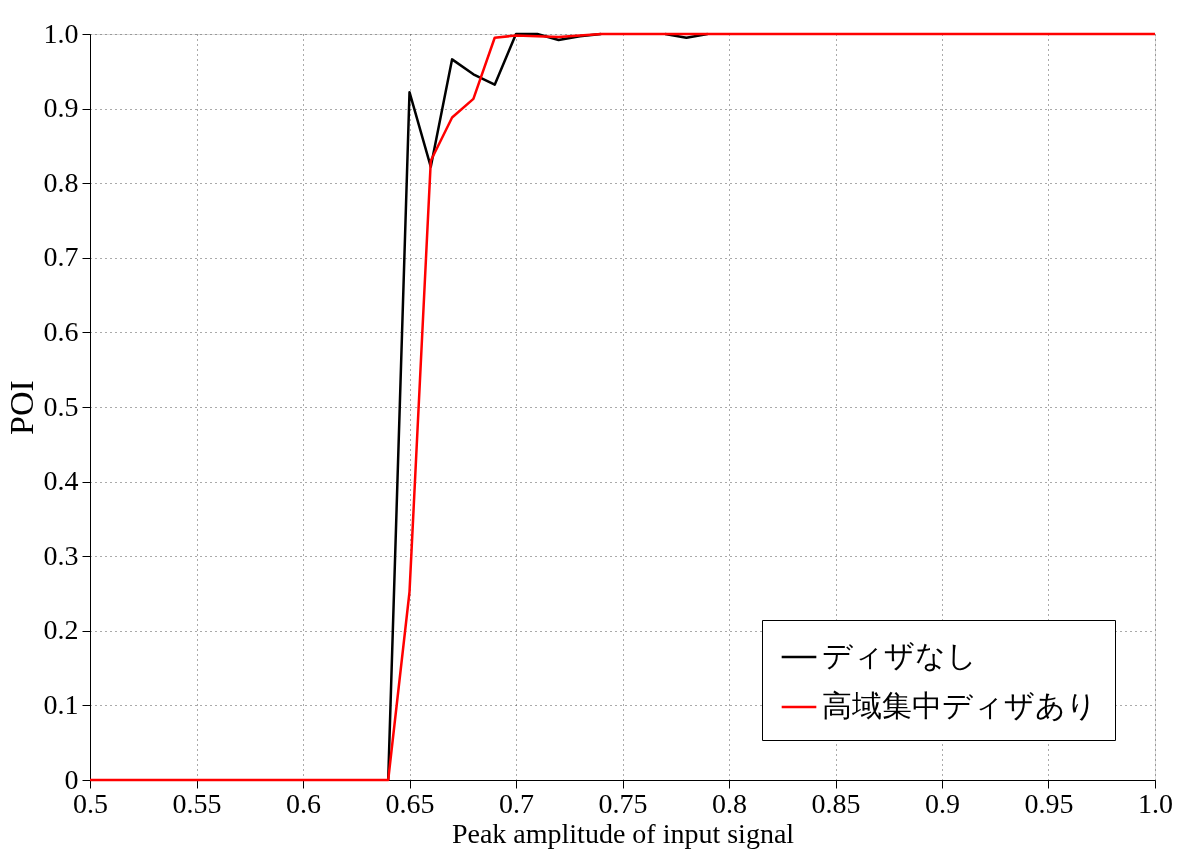 This screenshot has width=1202, height=850. What do you see at coordinates (61, 182) in the screenshot?
I see `y-tick-label: 0.8` at bounding box center [61, 182].